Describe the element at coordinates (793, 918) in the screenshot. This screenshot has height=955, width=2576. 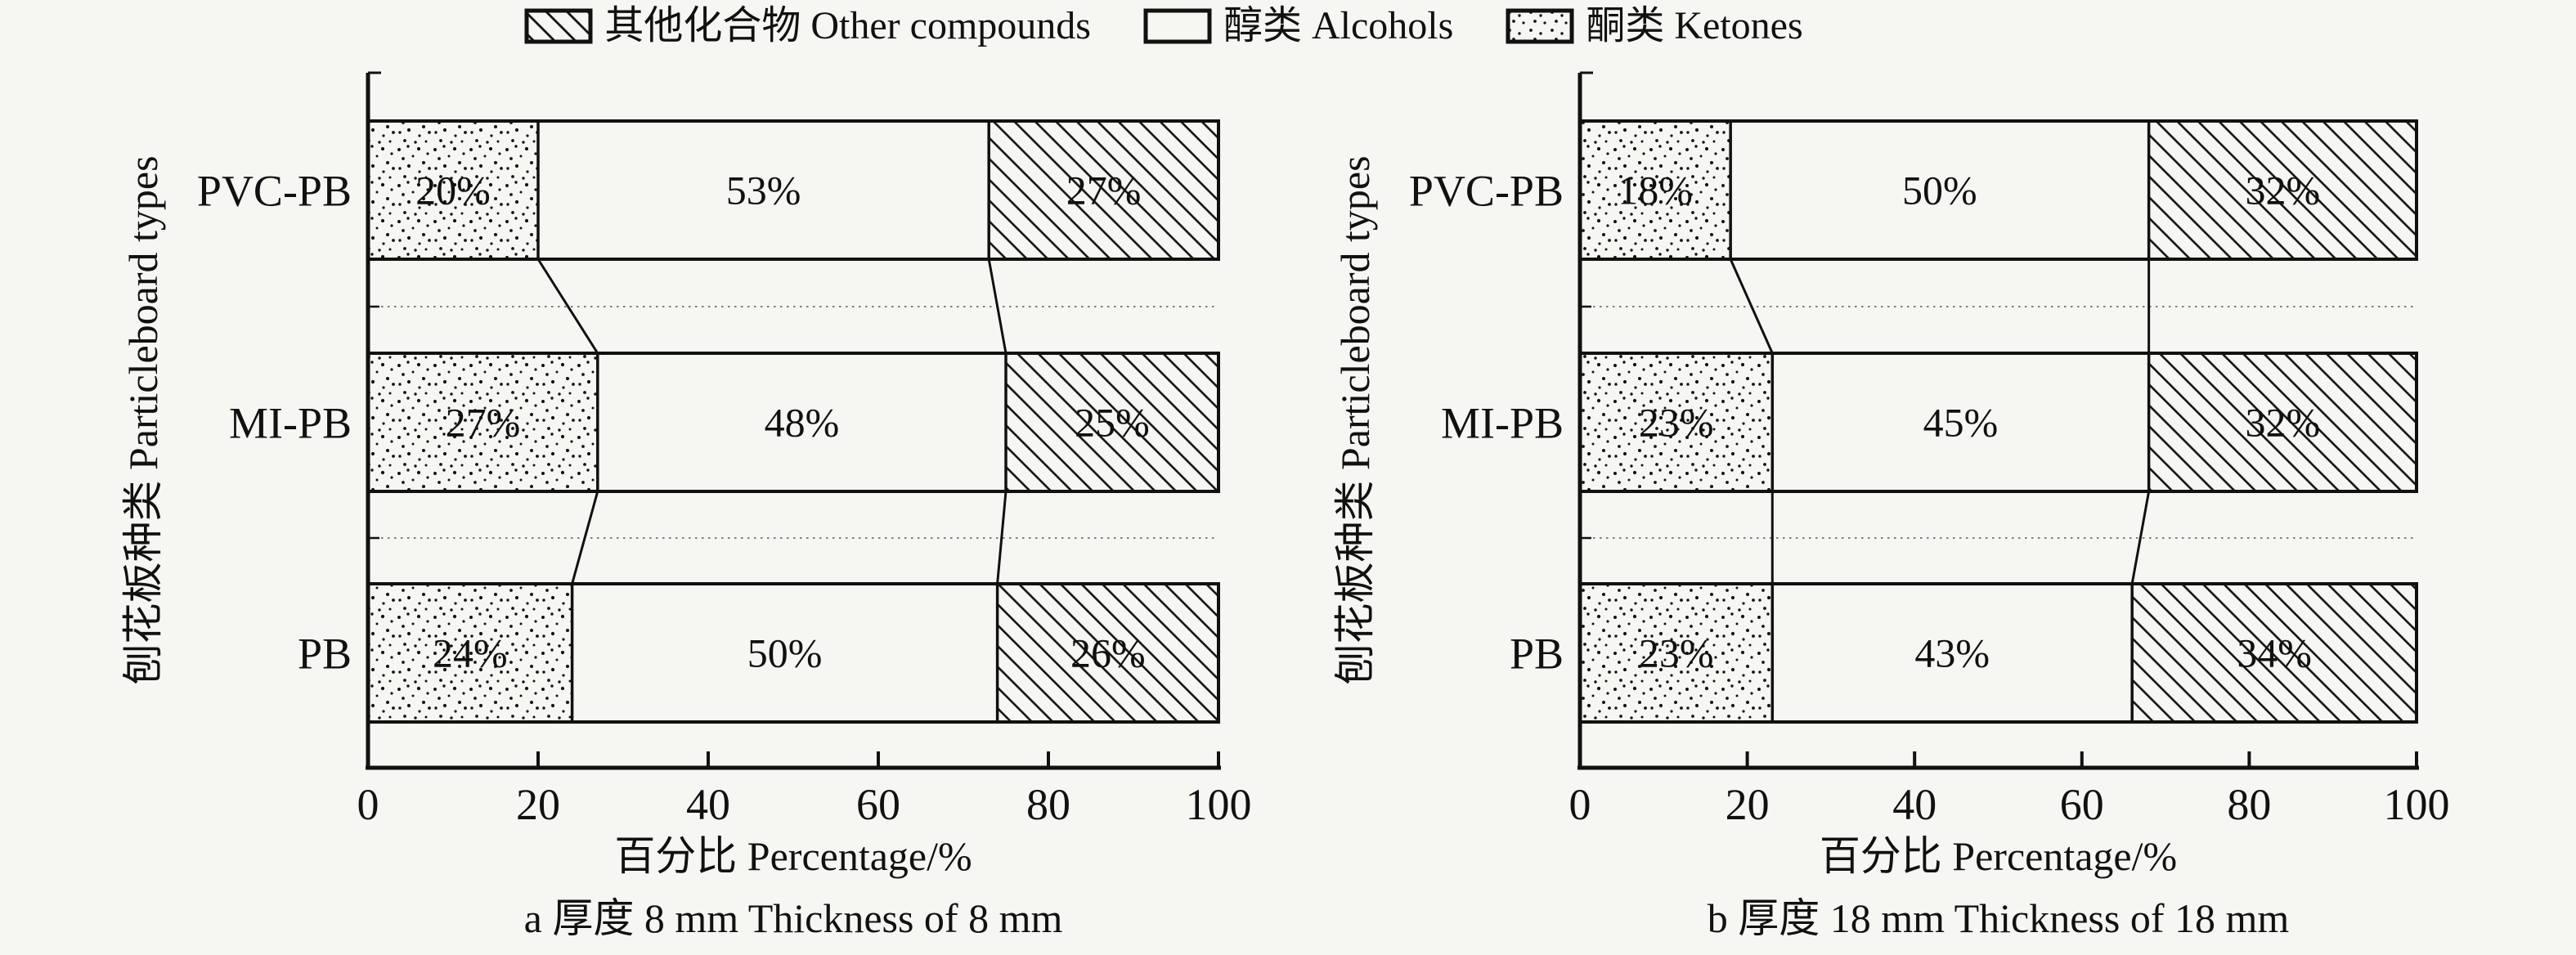
I see `chart-caption: a 厚度 8 mm Thickness of 8 mm` at that location.